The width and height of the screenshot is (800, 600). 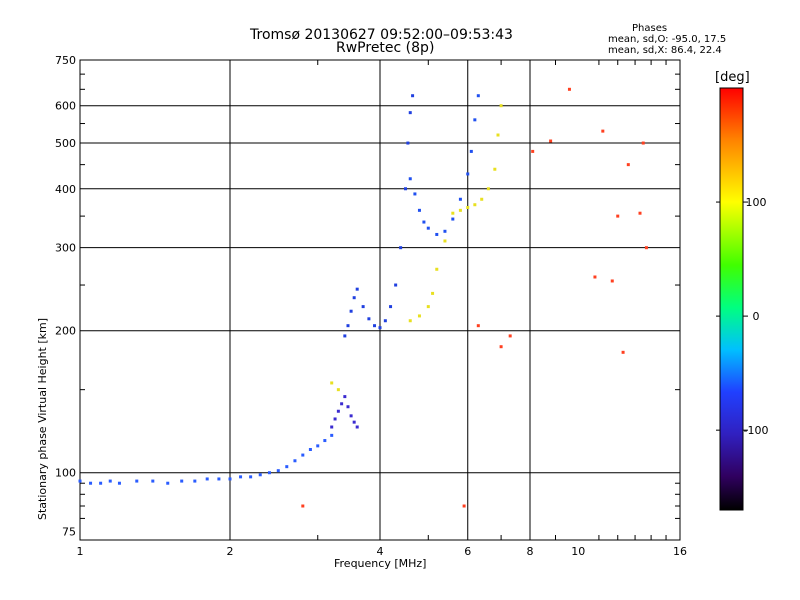 I want to click on chart-title: Tromsø 20130627 09:52:00–09:53:43, so click(x=381, y=35).